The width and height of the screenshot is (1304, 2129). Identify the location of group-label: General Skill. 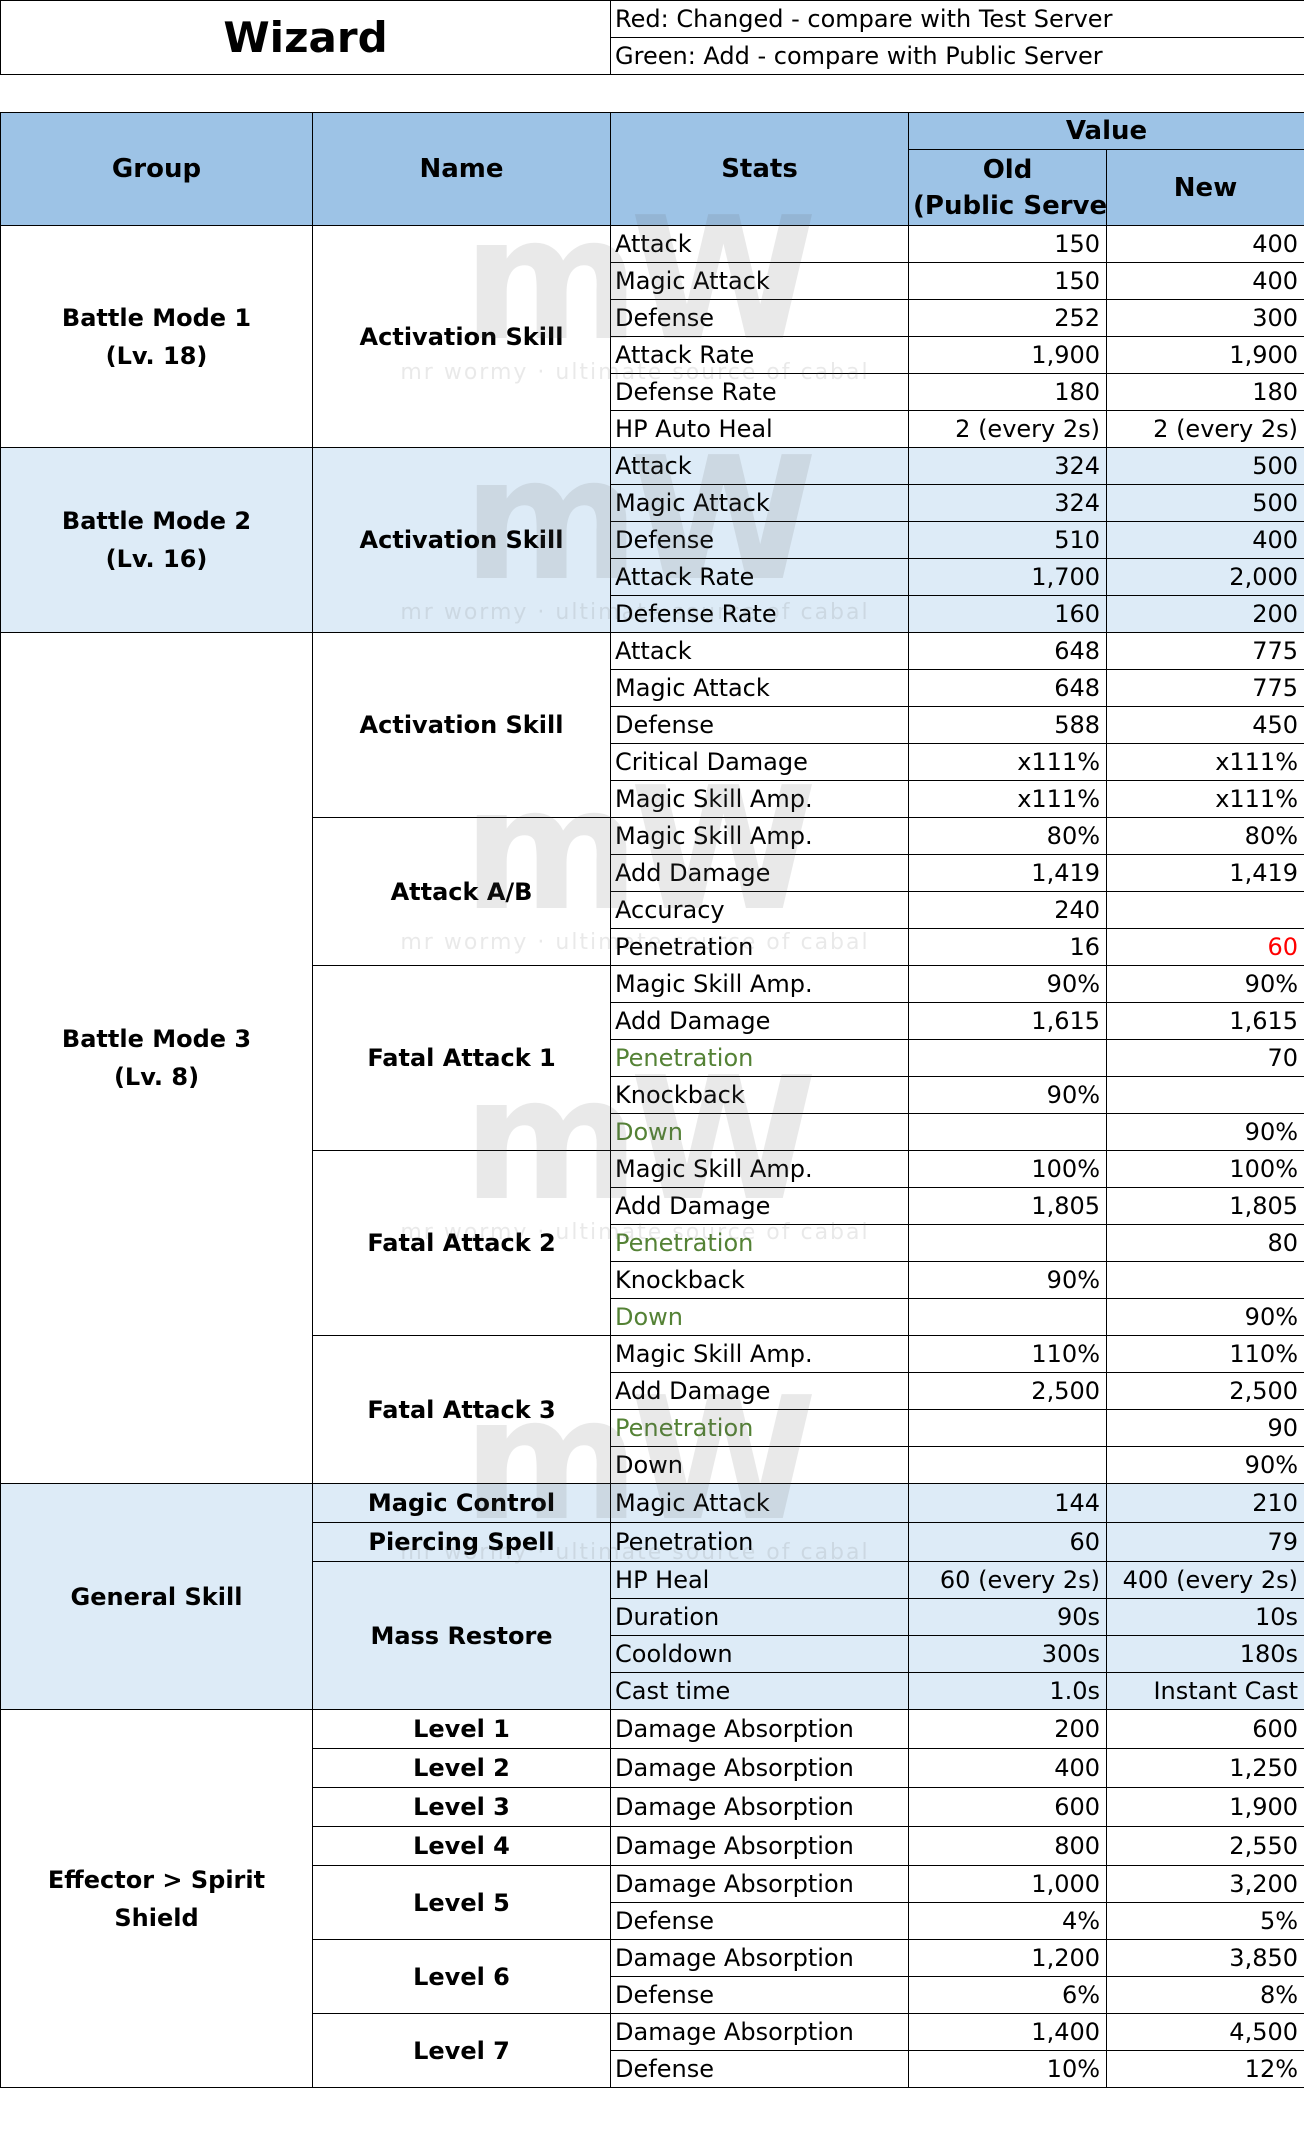
(156, 1596).